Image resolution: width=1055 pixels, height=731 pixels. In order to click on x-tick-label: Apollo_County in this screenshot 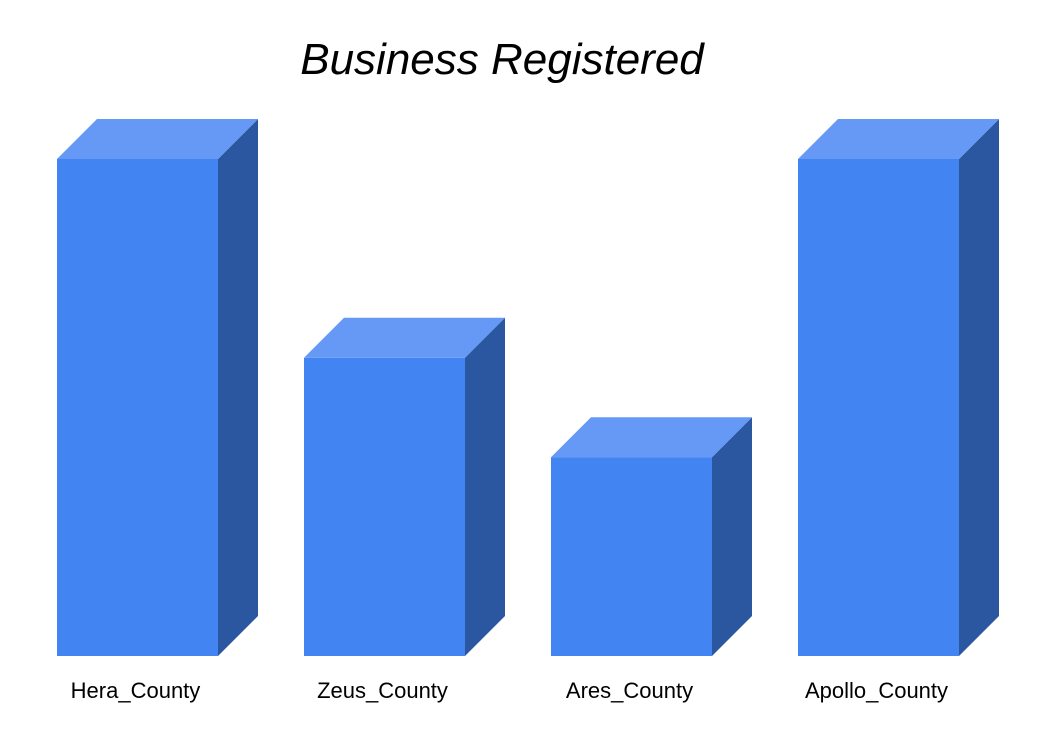, I will do `click(876, 690)`.